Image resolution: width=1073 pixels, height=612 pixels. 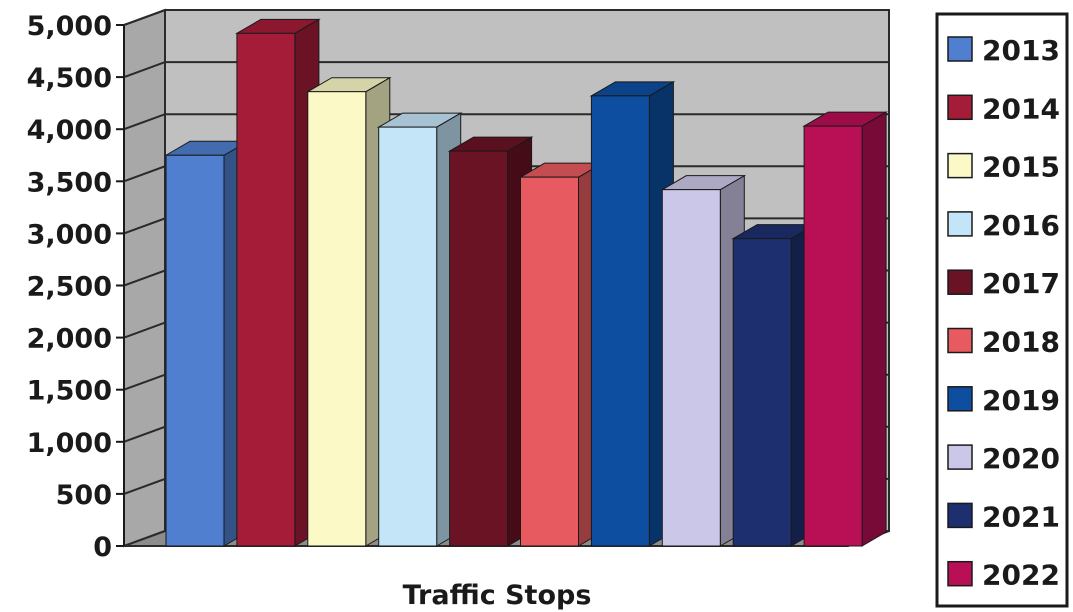 What do you see at coordinates (69, 26) in the screenshot?
I see `y-tick-label: 5,000` at bounding box center [69, 26].